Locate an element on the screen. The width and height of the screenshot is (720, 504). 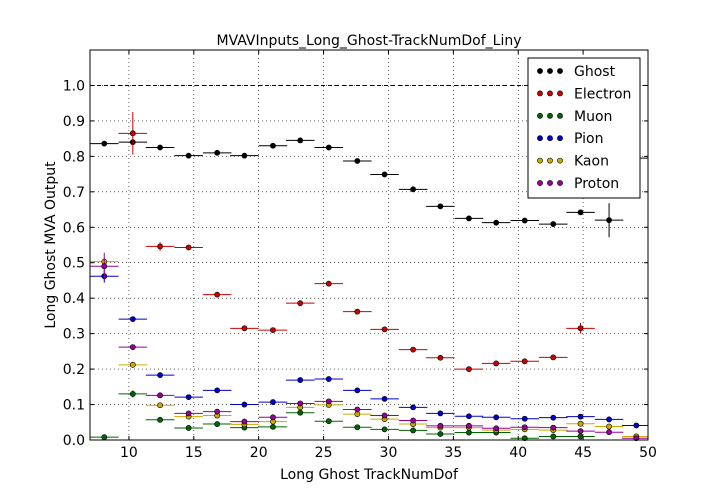
x-tick-label: 10 is located at coordinates (129, 453).